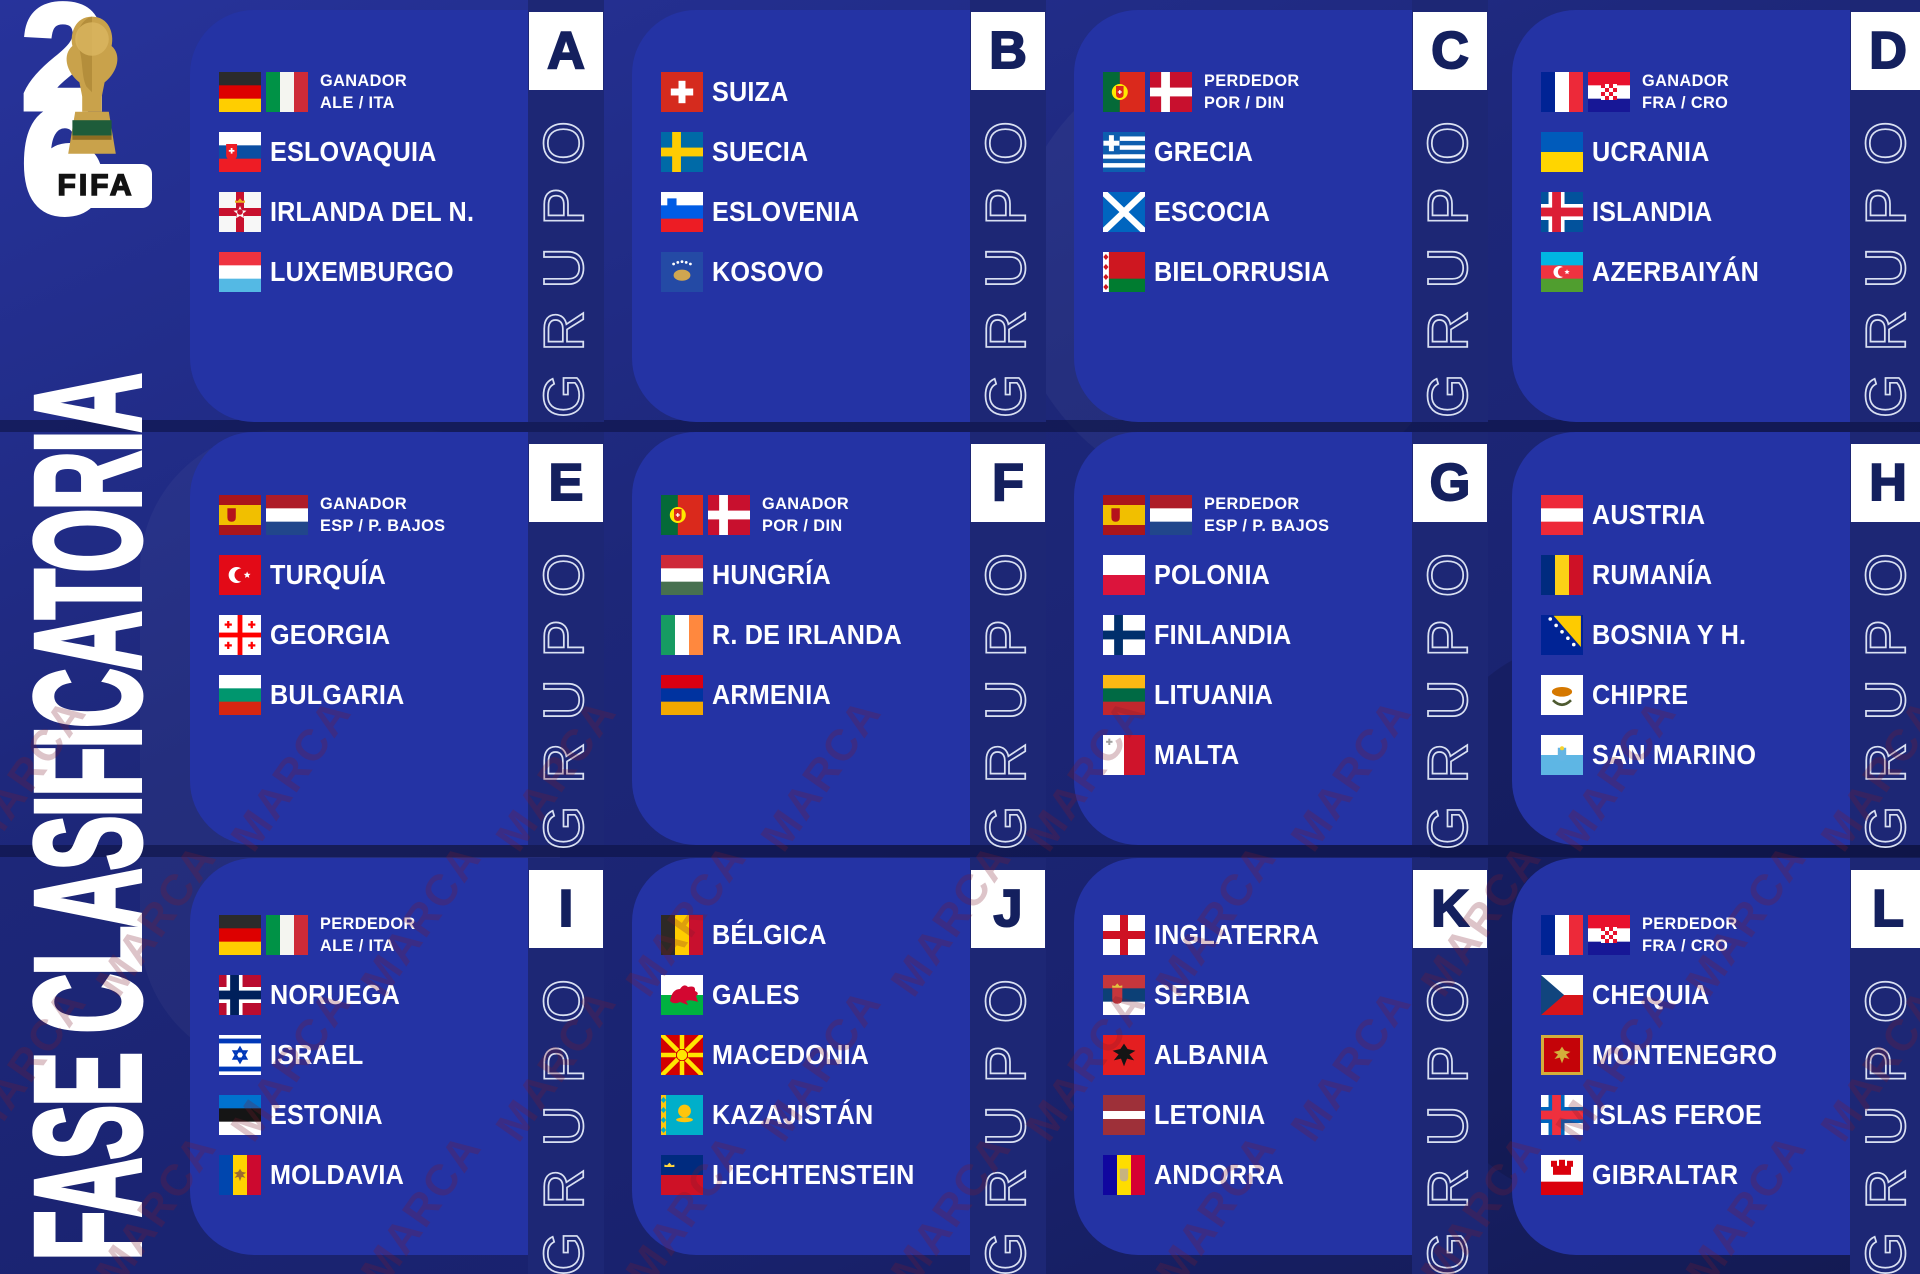 This screenshot has height=1274, width=1920. Describe the element at coordinates (353, 151) in the screenshot. I see `team-name: ESLOVAQUIA` at that location.